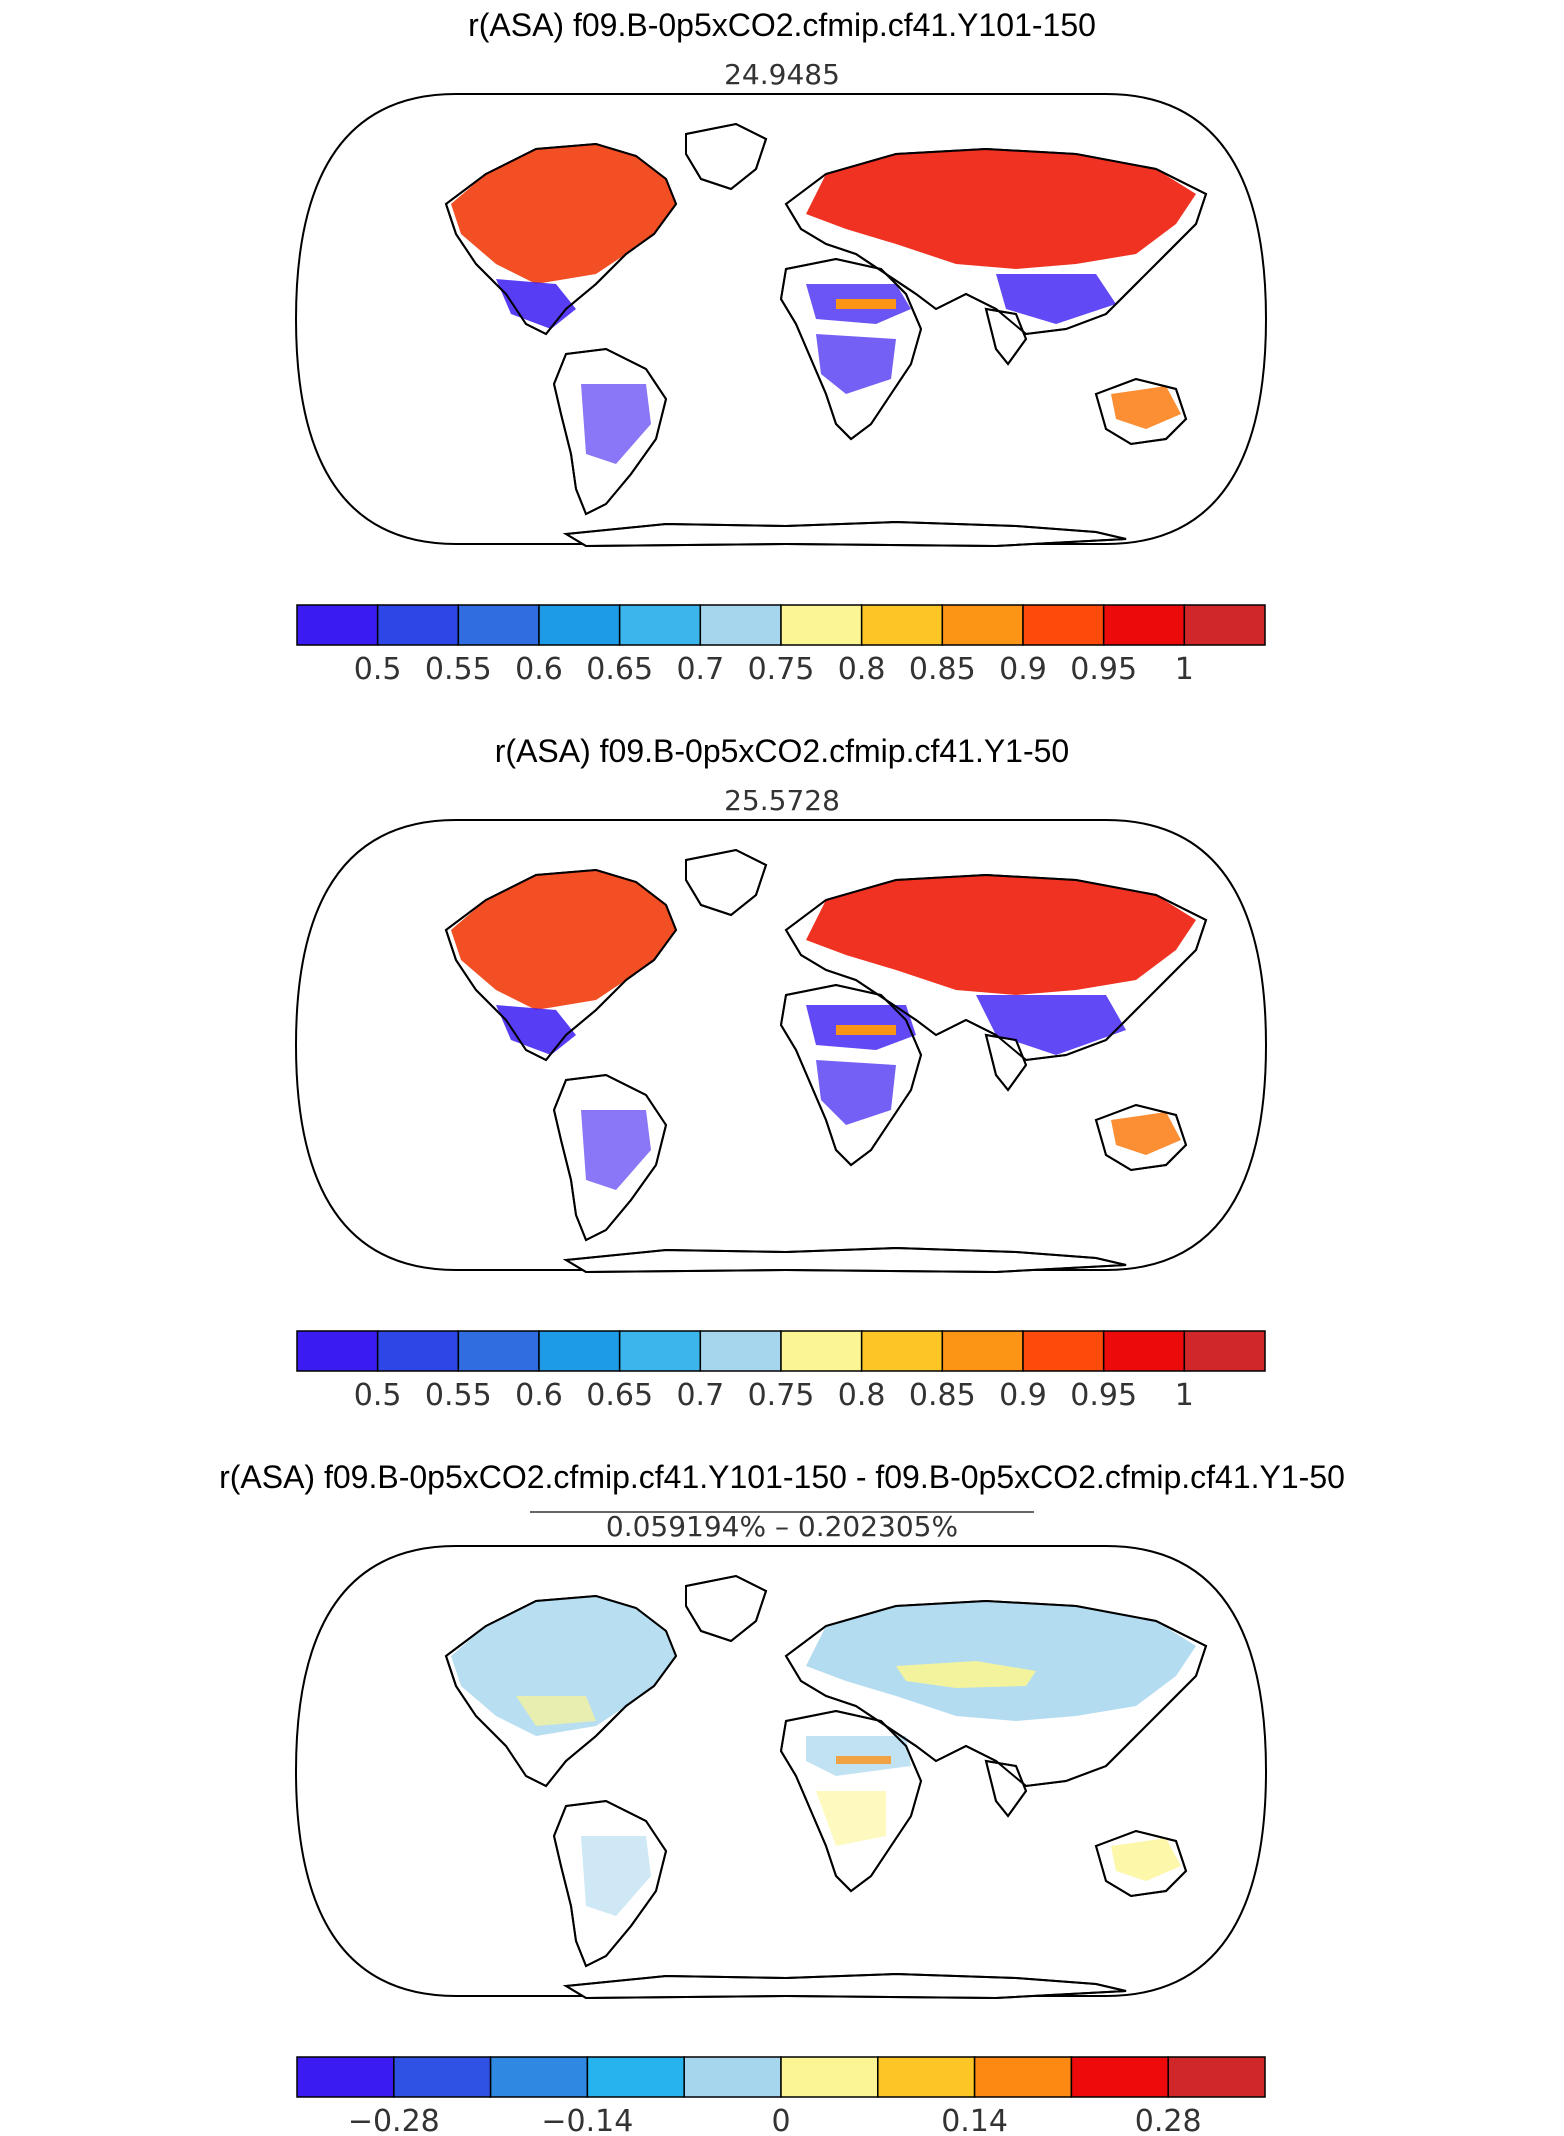 This screenshot has width=1564, height=2136. What do you see at coordinates (782, 74) in the screenshot?
I see `panel-1-subtitle: 24.9485` at bounding box center [782, 74].